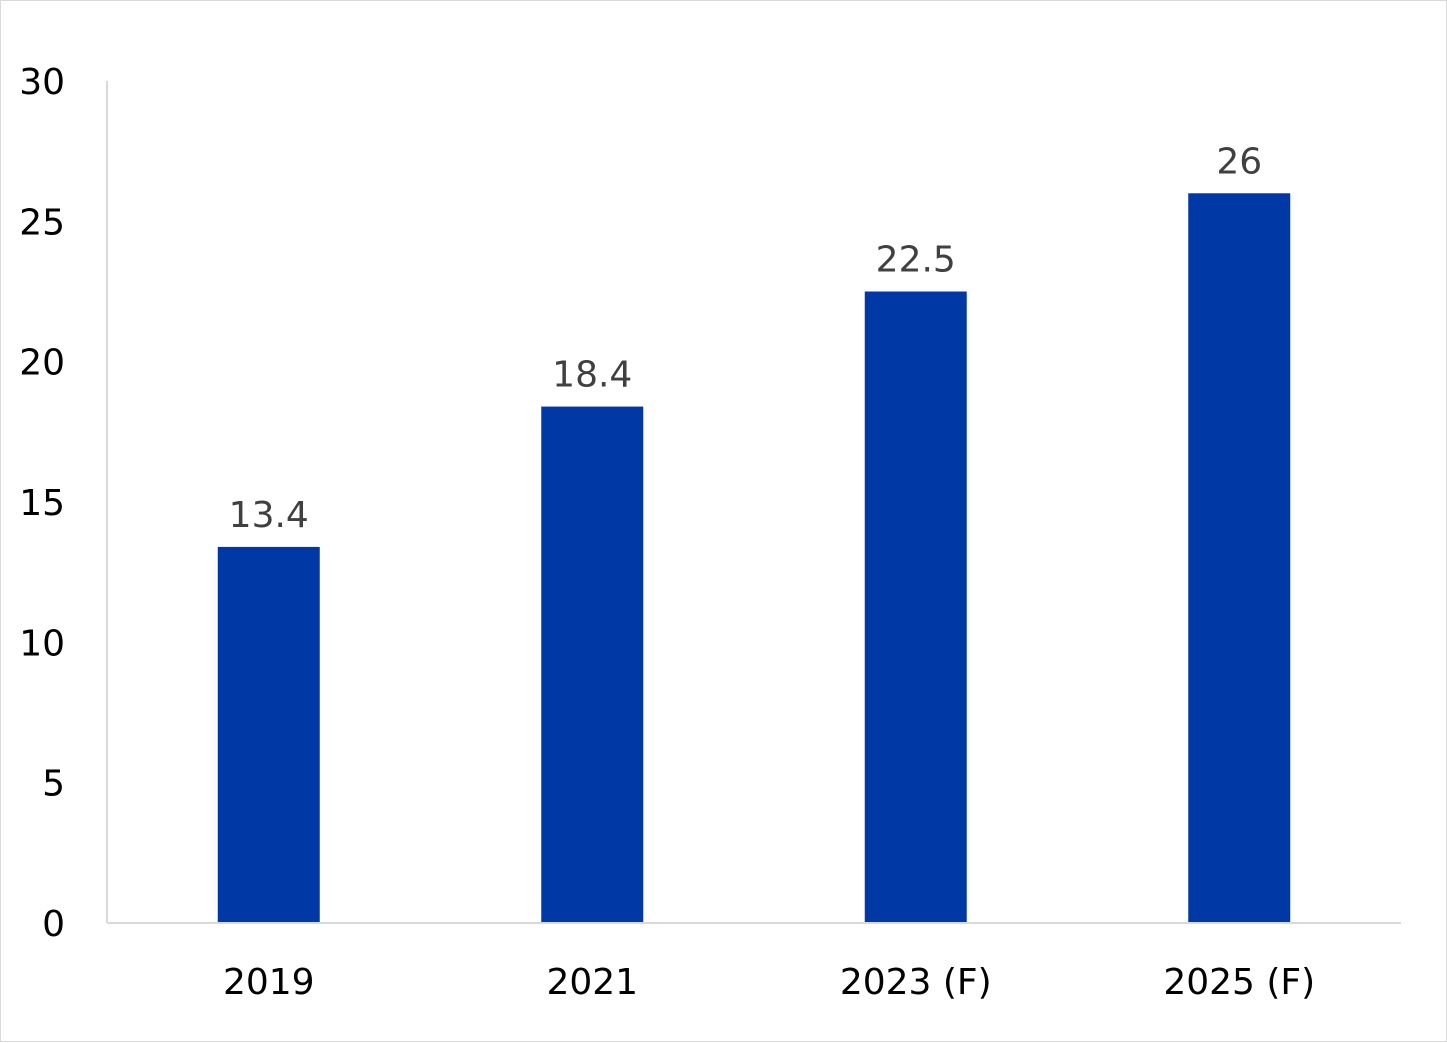 This screenshot has width=1447, height=1043. What do you see at coordinates (42, 222) in the screenshot?
I see `y-tick-label: 25` at bounding box center [42, 222].